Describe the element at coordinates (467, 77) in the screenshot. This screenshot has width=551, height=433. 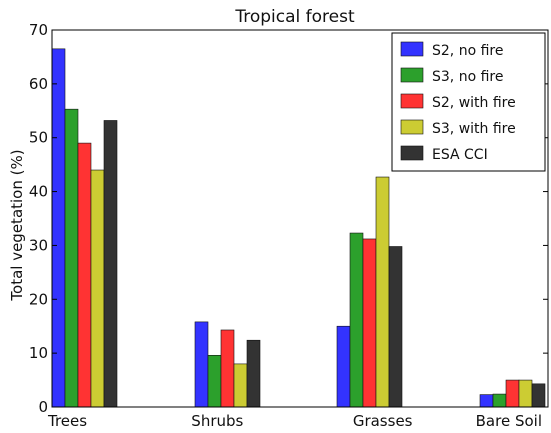
I see `legend-label: S3, no fire` at that location.